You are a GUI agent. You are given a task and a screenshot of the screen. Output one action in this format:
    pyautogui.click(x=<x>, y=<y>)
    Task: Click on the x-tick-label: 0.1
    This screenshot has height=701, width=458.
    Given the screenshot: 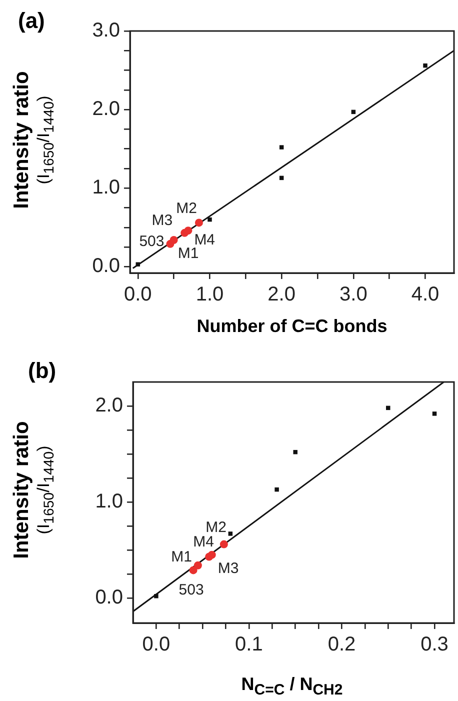 What is the action you would take?
    pyautogui.click(x=249, y=645)
    